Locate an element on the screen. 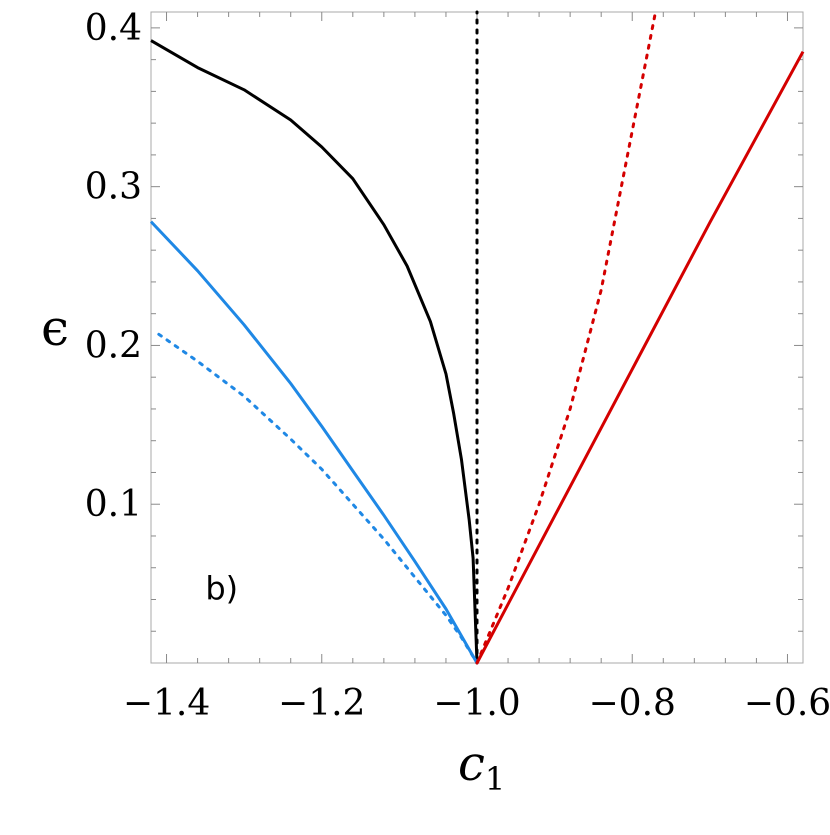  x-tick-label: −0.6 is located at coordinates (787, 703).